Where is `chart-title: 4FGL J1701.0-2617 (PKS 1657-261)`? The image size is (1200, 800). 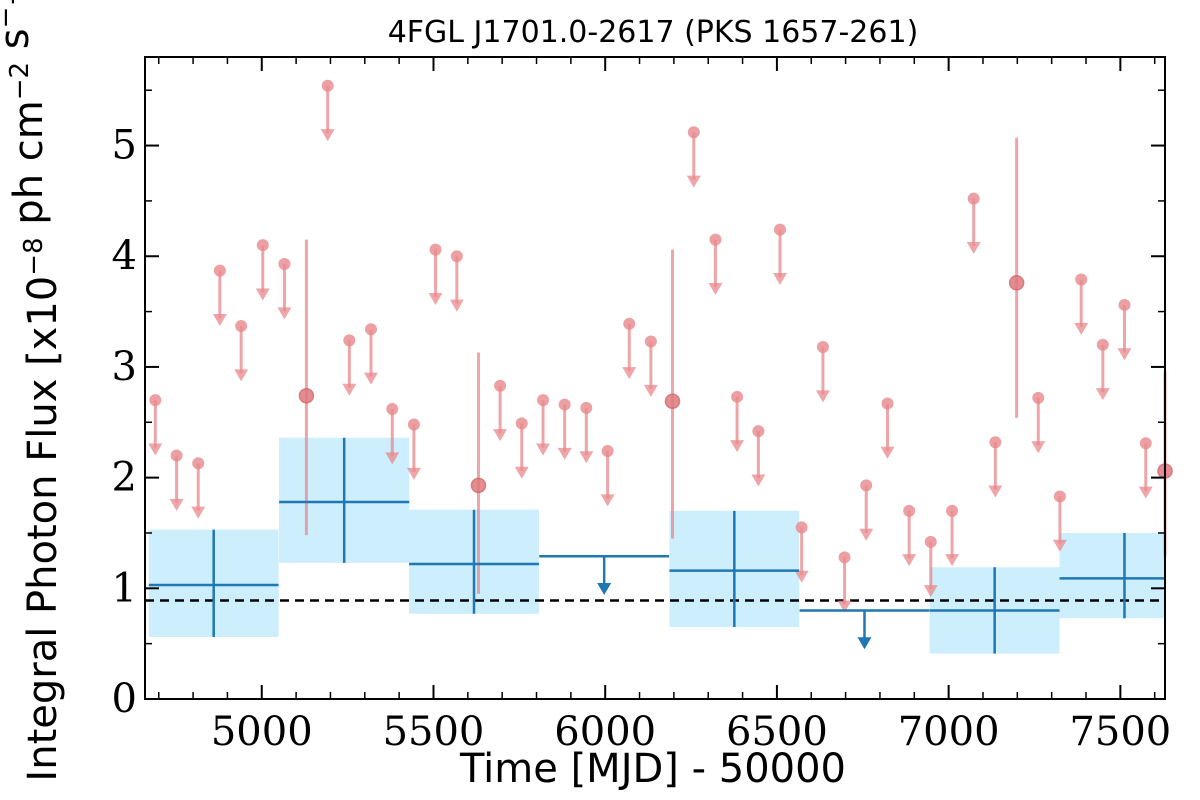
chart-title: 4FGL J1701.0-2617 (PKS 1657-261) is located at coordinates (653, 32).